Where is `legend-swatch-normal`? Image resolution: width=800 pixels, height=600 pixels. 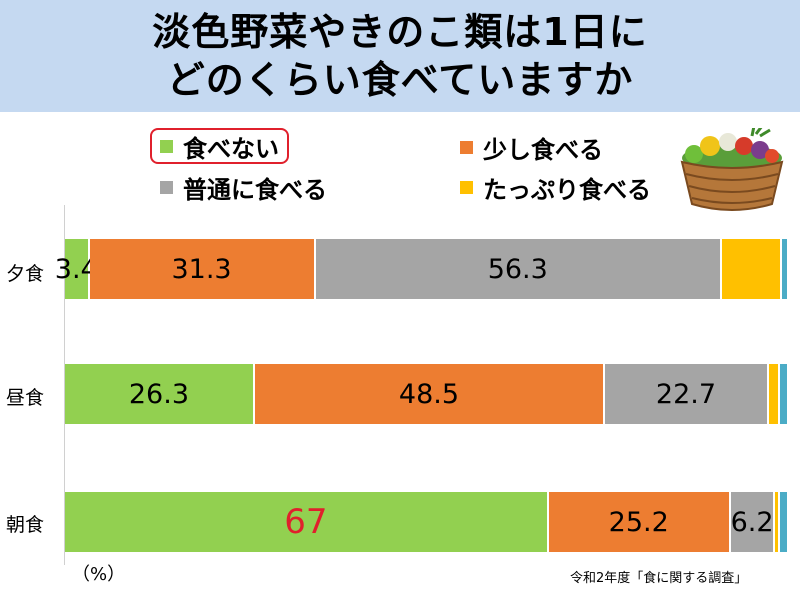
legend-swatch-normal is located at coordinates (166, 187).